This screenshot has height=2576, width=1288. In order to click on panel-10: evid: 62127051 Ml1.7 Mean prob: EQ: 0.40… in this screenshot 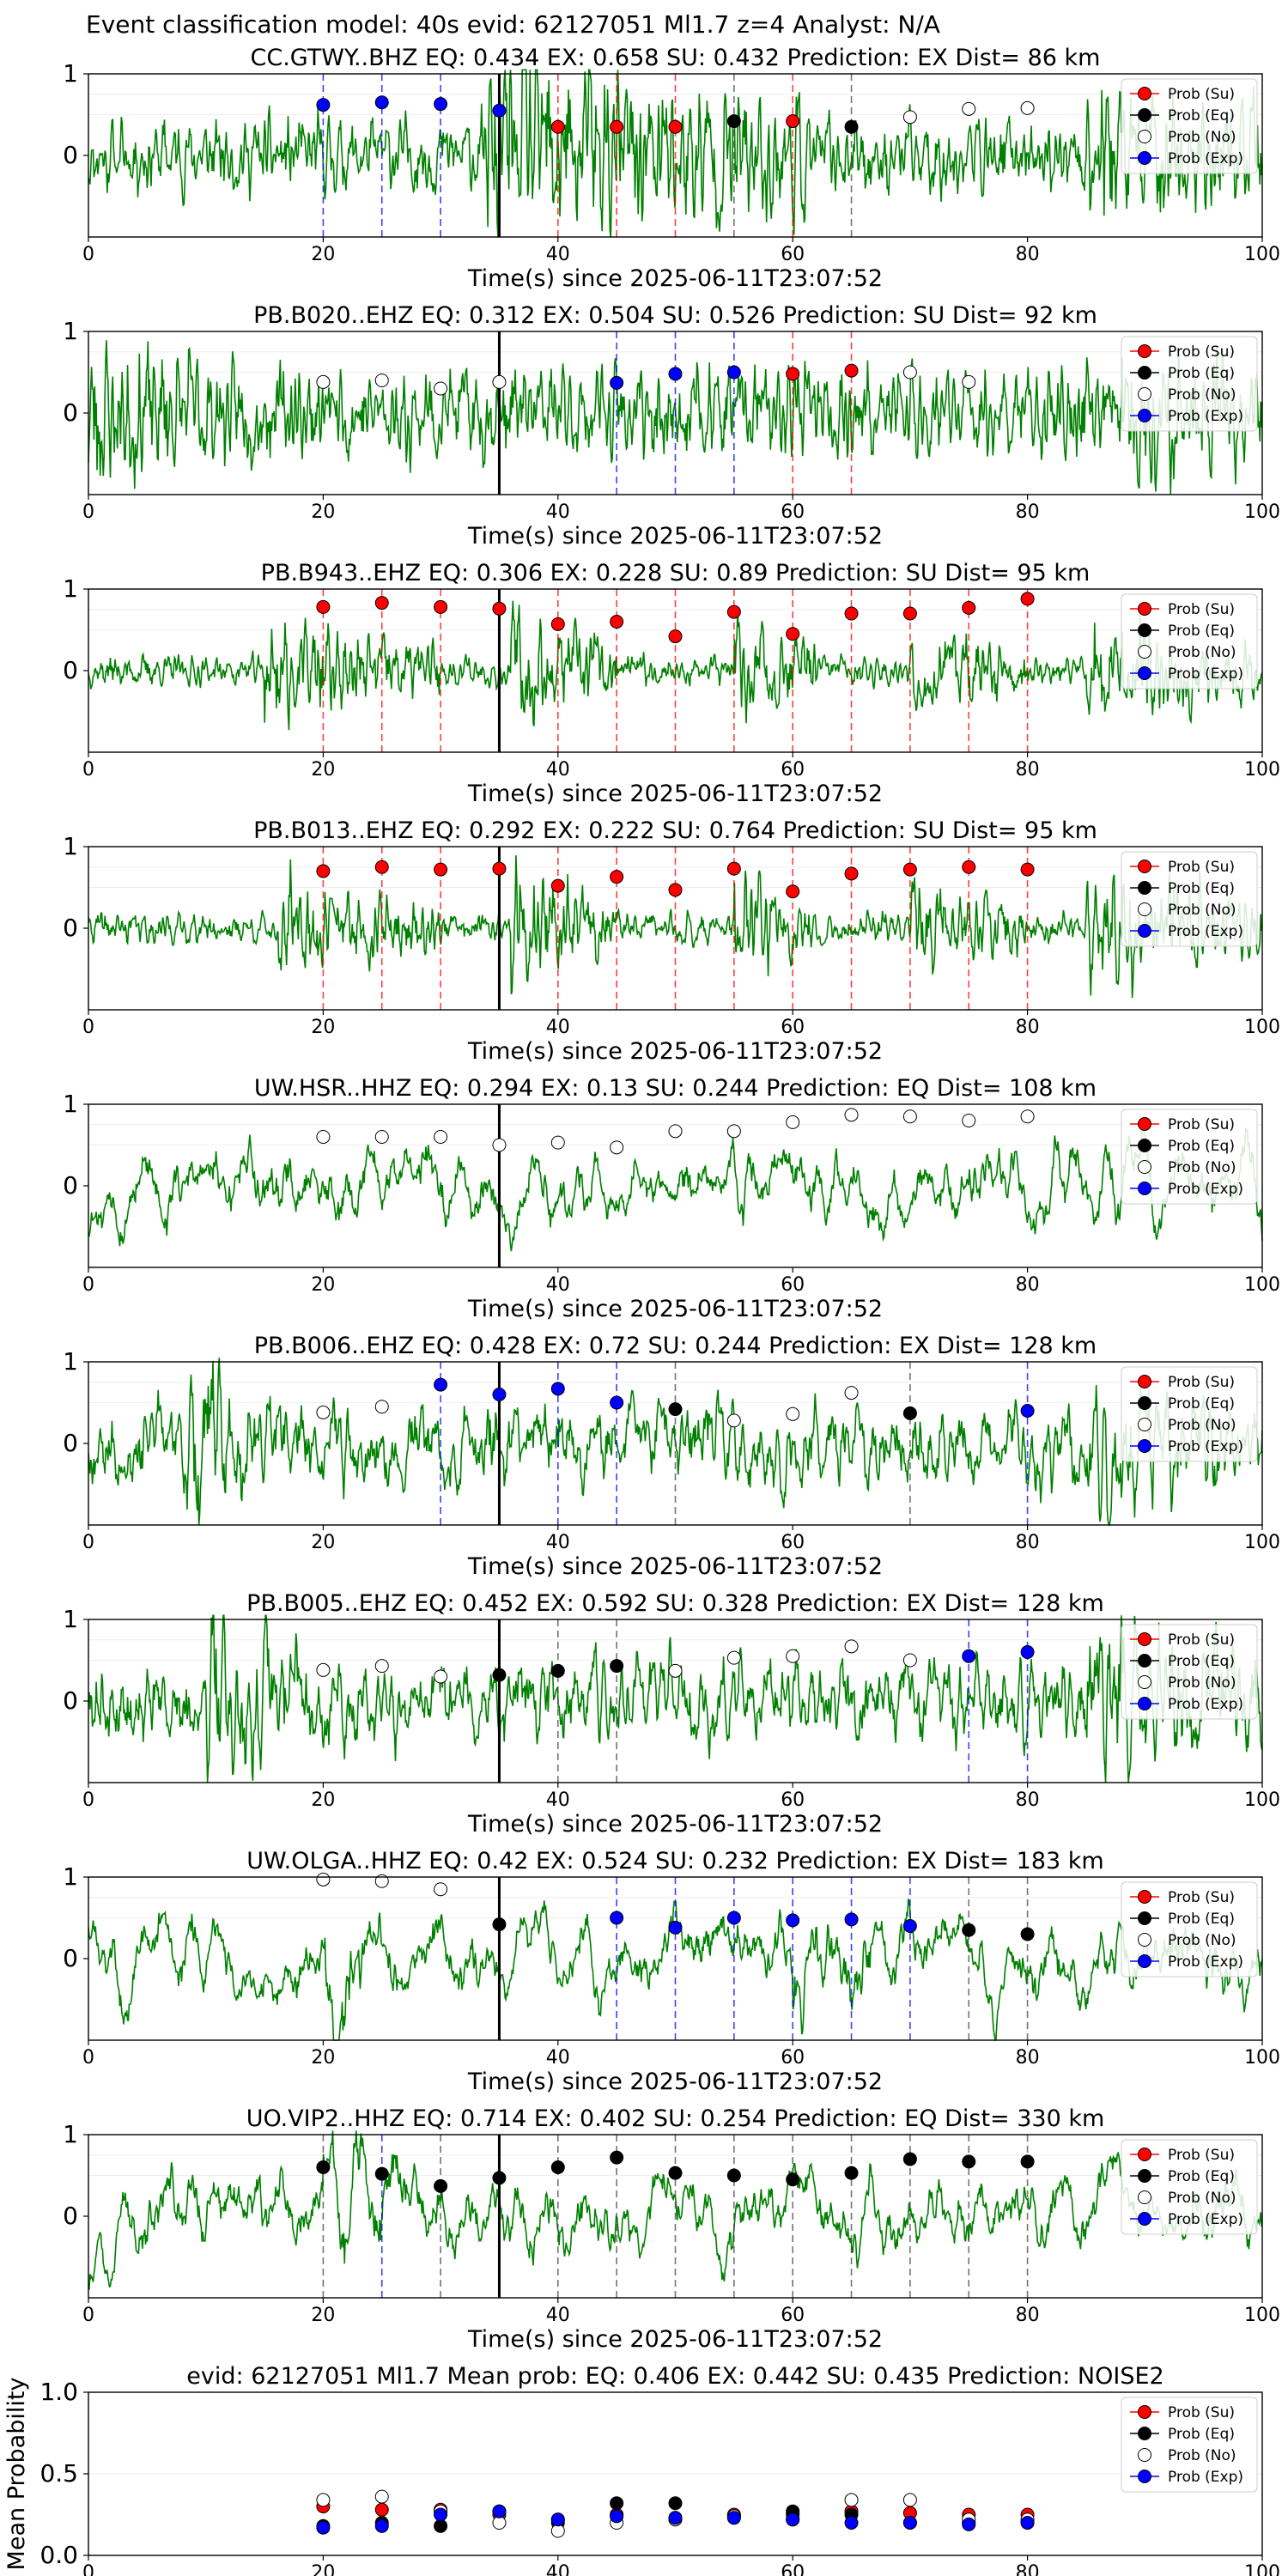, I will do `click(641, 2470)`.